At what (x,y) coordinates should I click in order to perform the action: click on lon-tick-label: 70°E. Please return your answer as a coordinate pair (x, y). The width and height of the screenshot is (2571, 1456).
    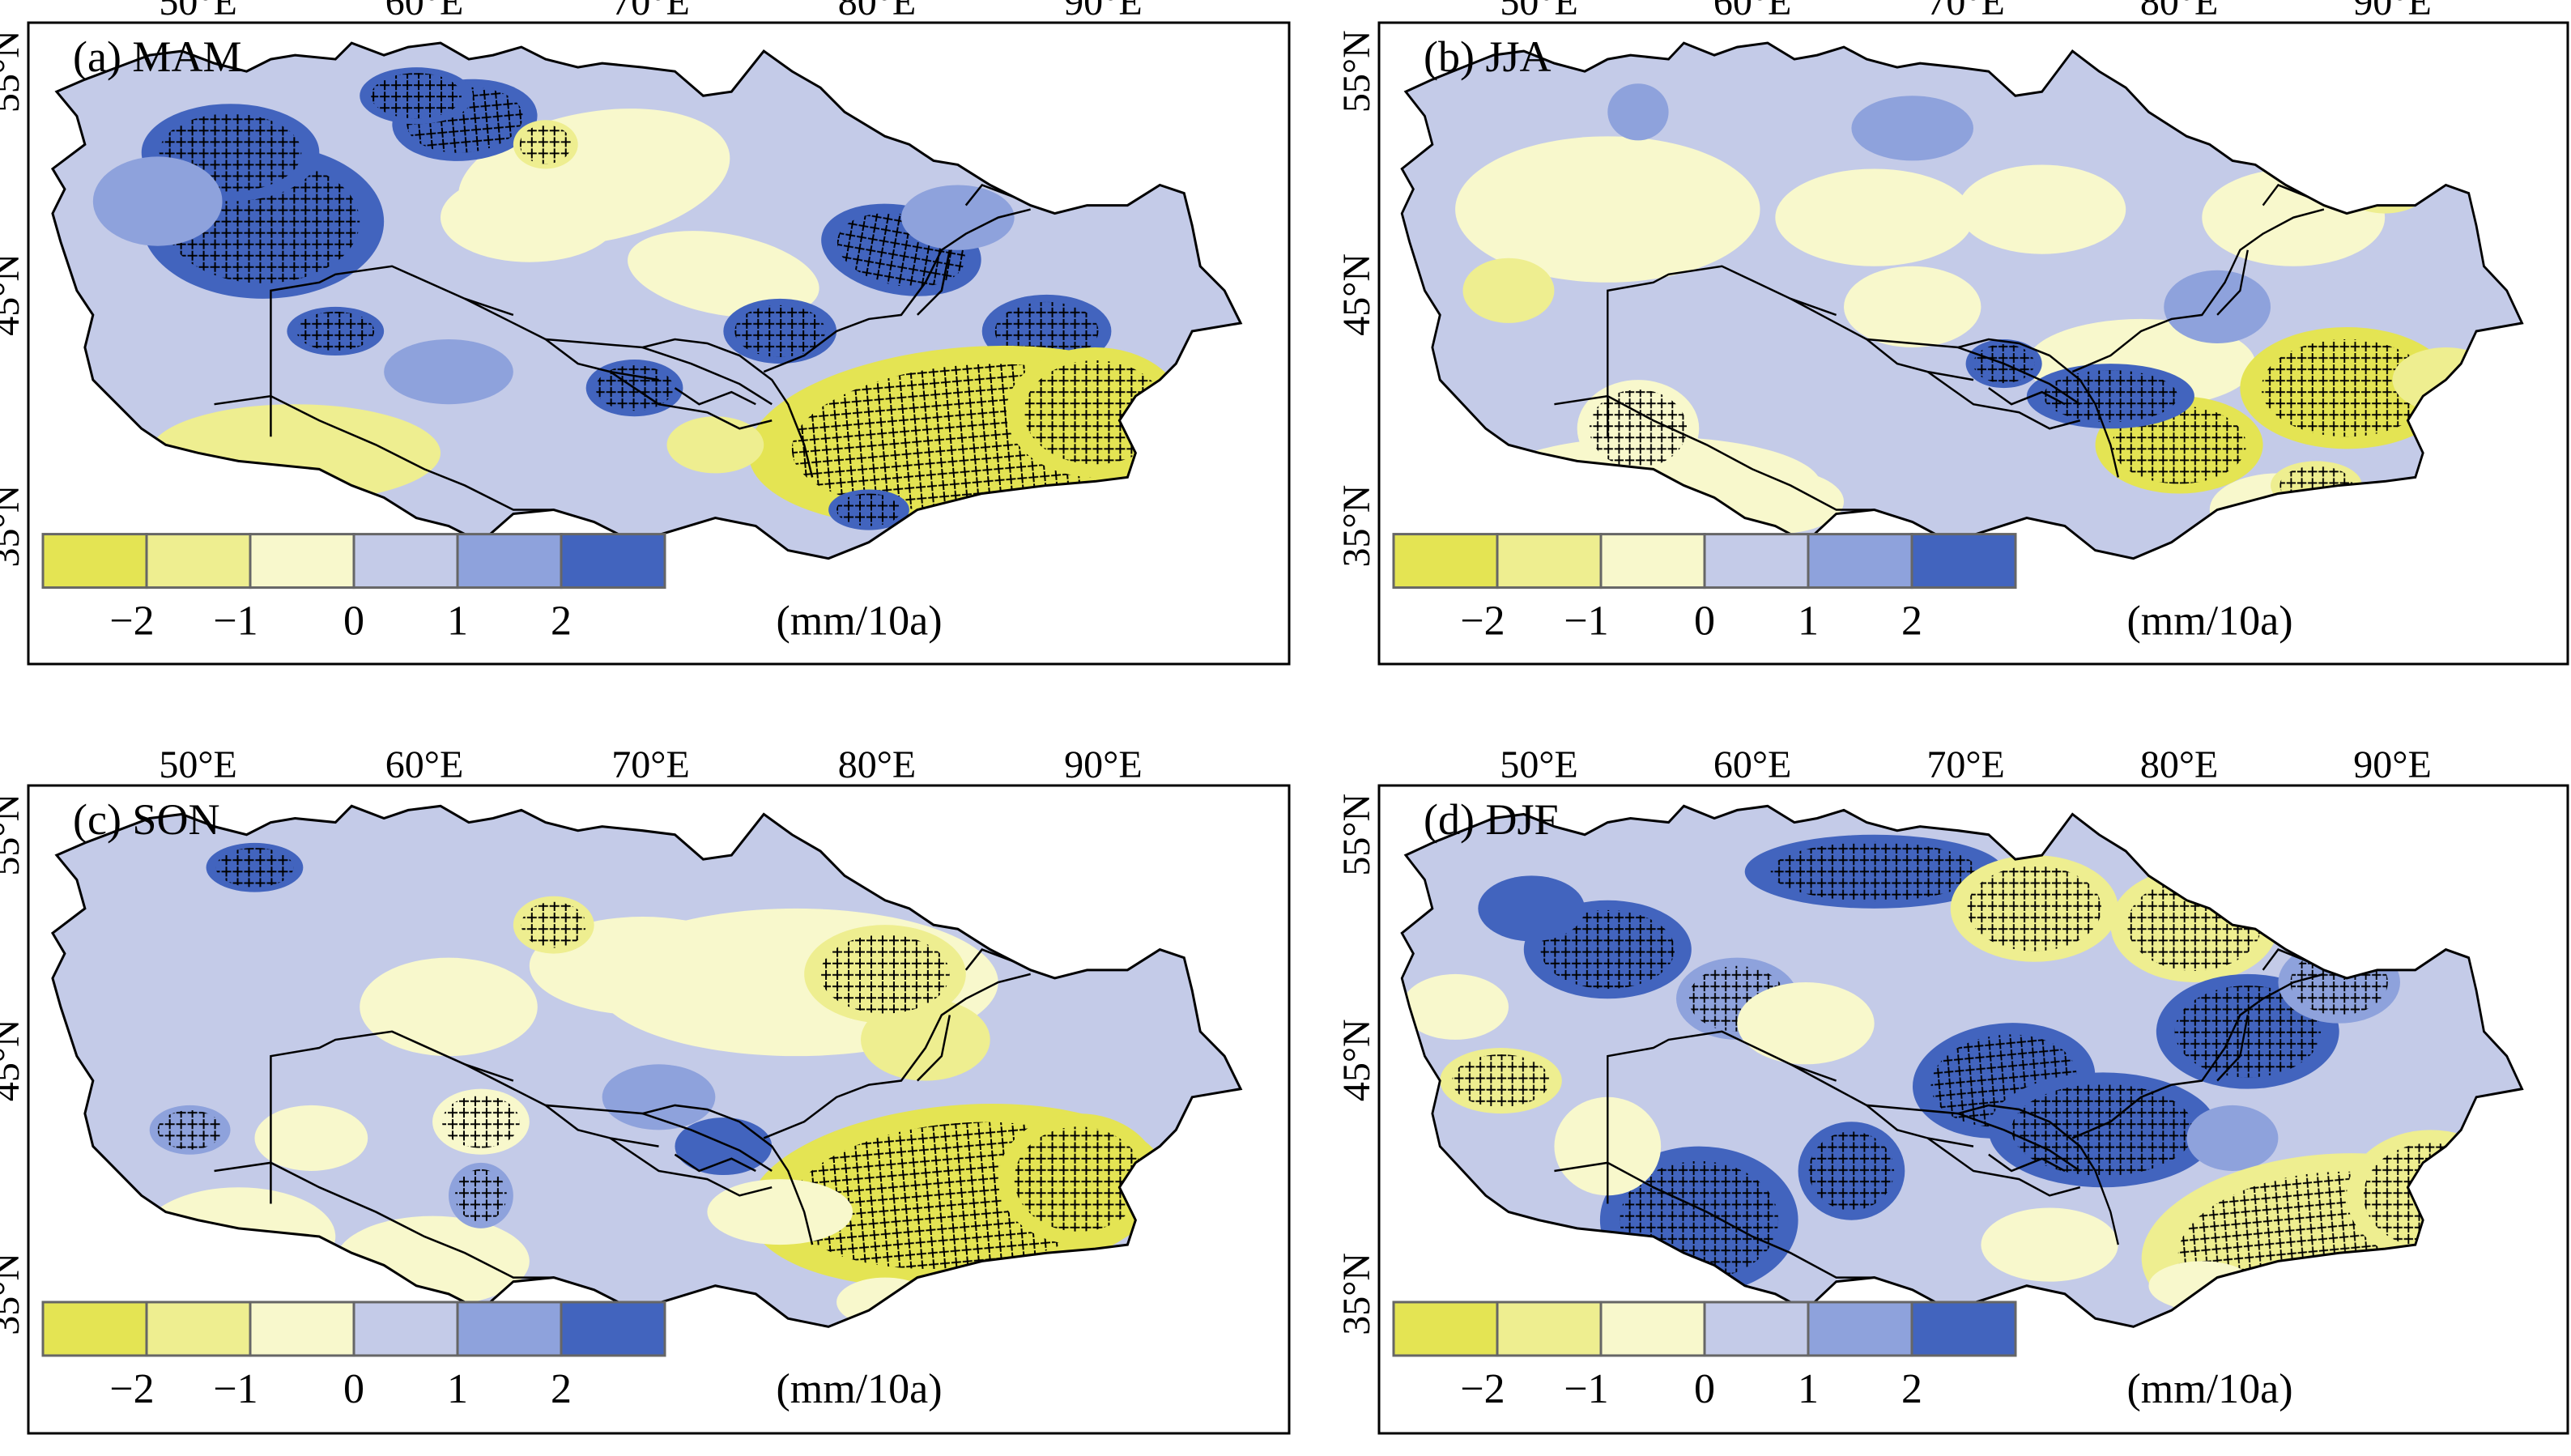
    Looking at the image, I should click on (1966, 764).